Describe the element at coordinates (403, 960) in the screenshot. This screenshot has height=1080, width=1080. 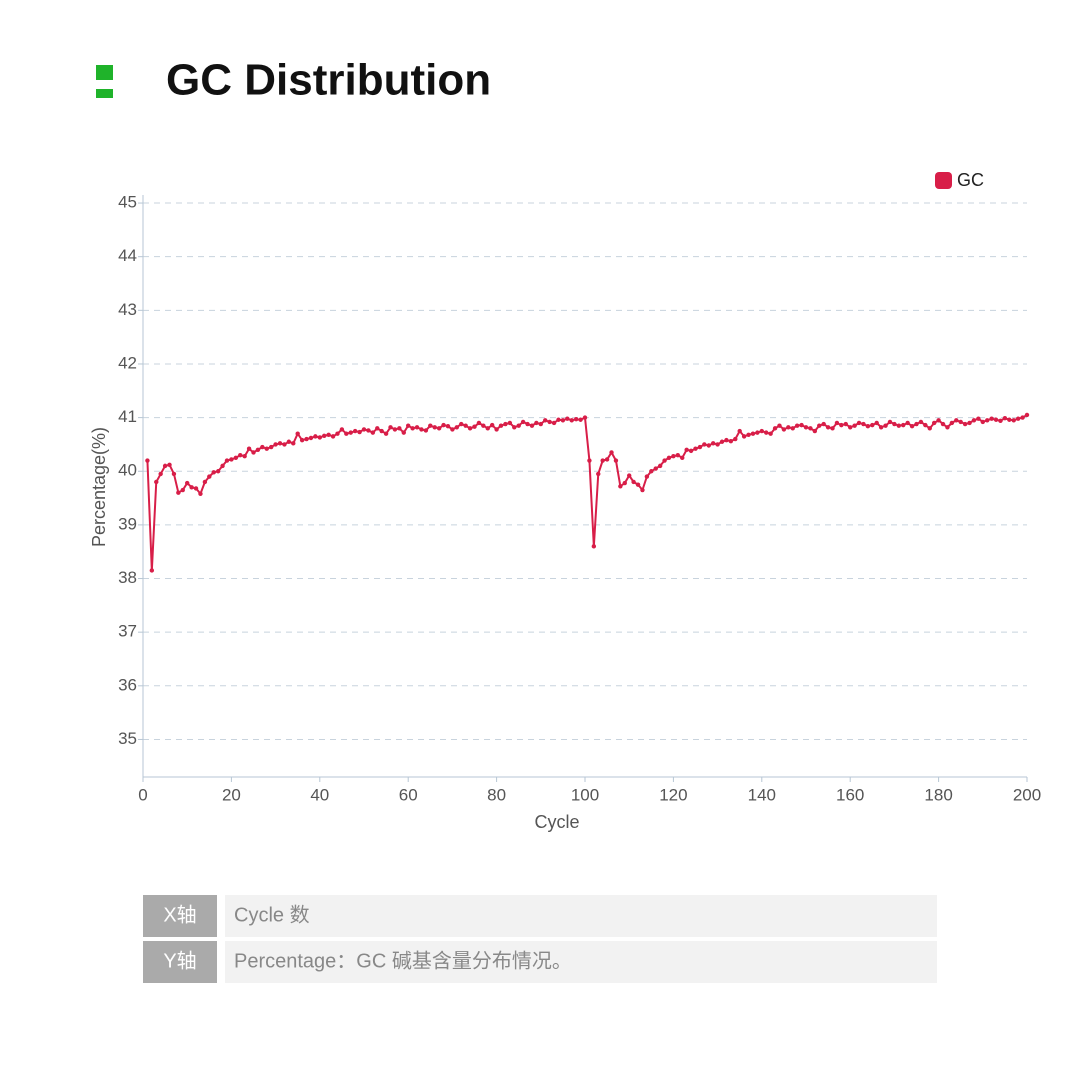
I see `table-value: Percentage：GC 碱基含量分布情况。` at that location.